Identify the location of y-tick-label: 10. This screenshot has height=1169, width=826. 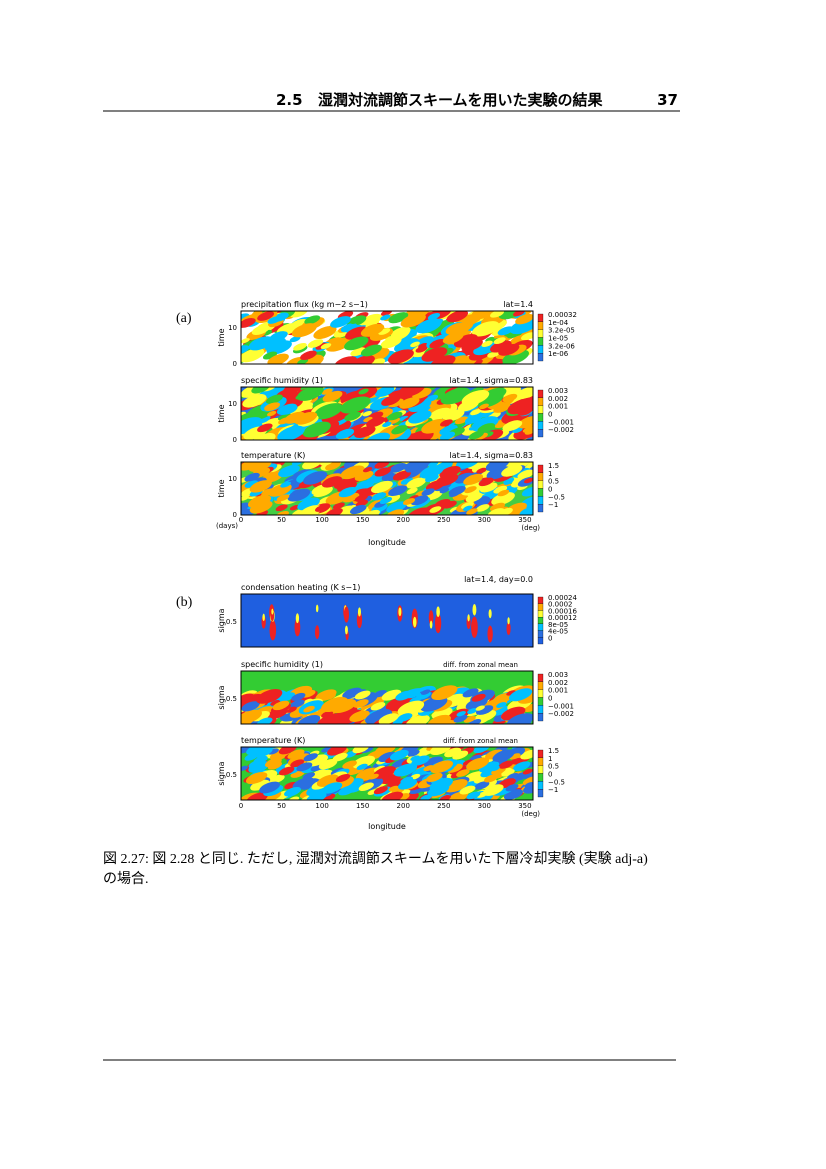
(232, 404).